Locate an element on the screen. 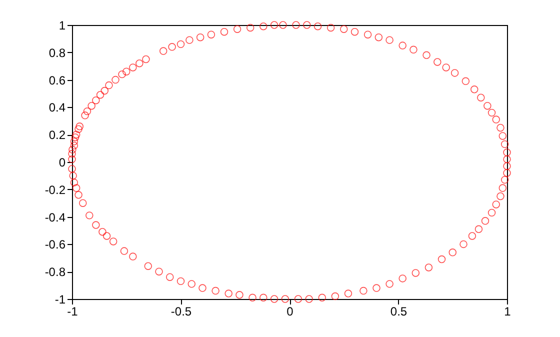  x-tick-label: 1 is located at coordinates (508, 311).